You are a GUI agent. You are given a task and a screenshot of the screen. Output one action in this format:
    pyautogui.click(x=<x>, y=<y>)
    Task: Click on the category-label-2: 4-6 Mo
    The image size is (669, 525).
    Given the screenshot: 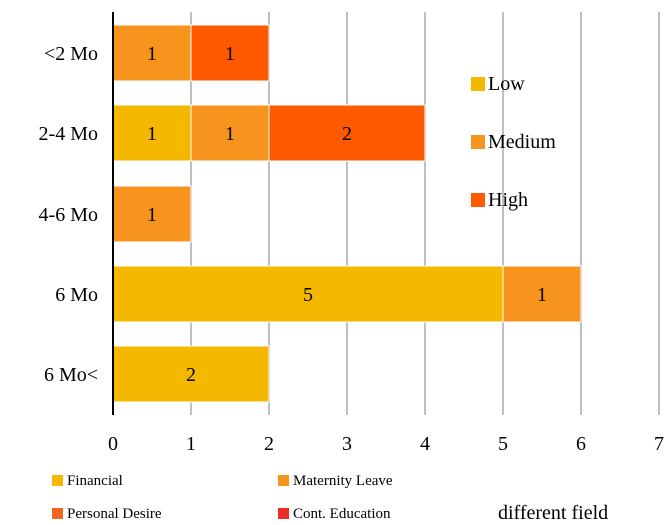 What is the action you would take?
    pyautogui.click(x=68, y=215)
    